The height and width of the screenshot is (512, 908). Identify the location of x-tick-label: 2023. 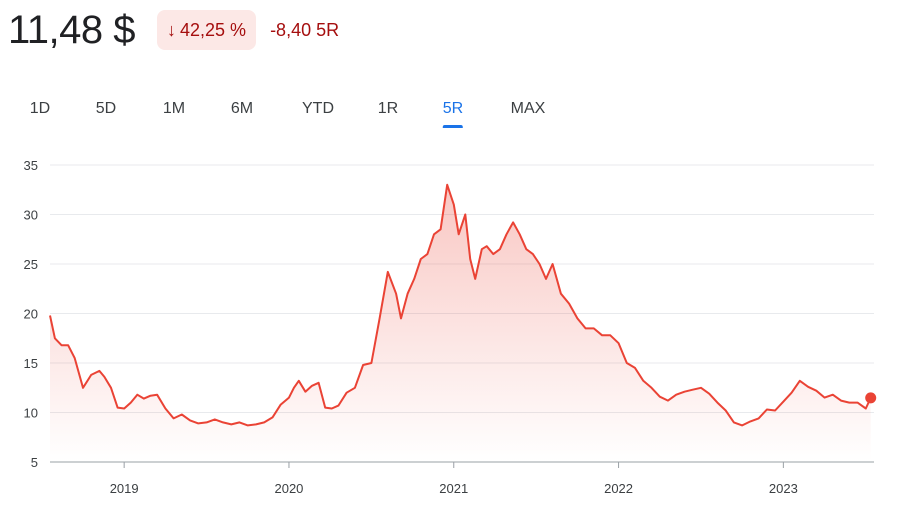
(783, 488).